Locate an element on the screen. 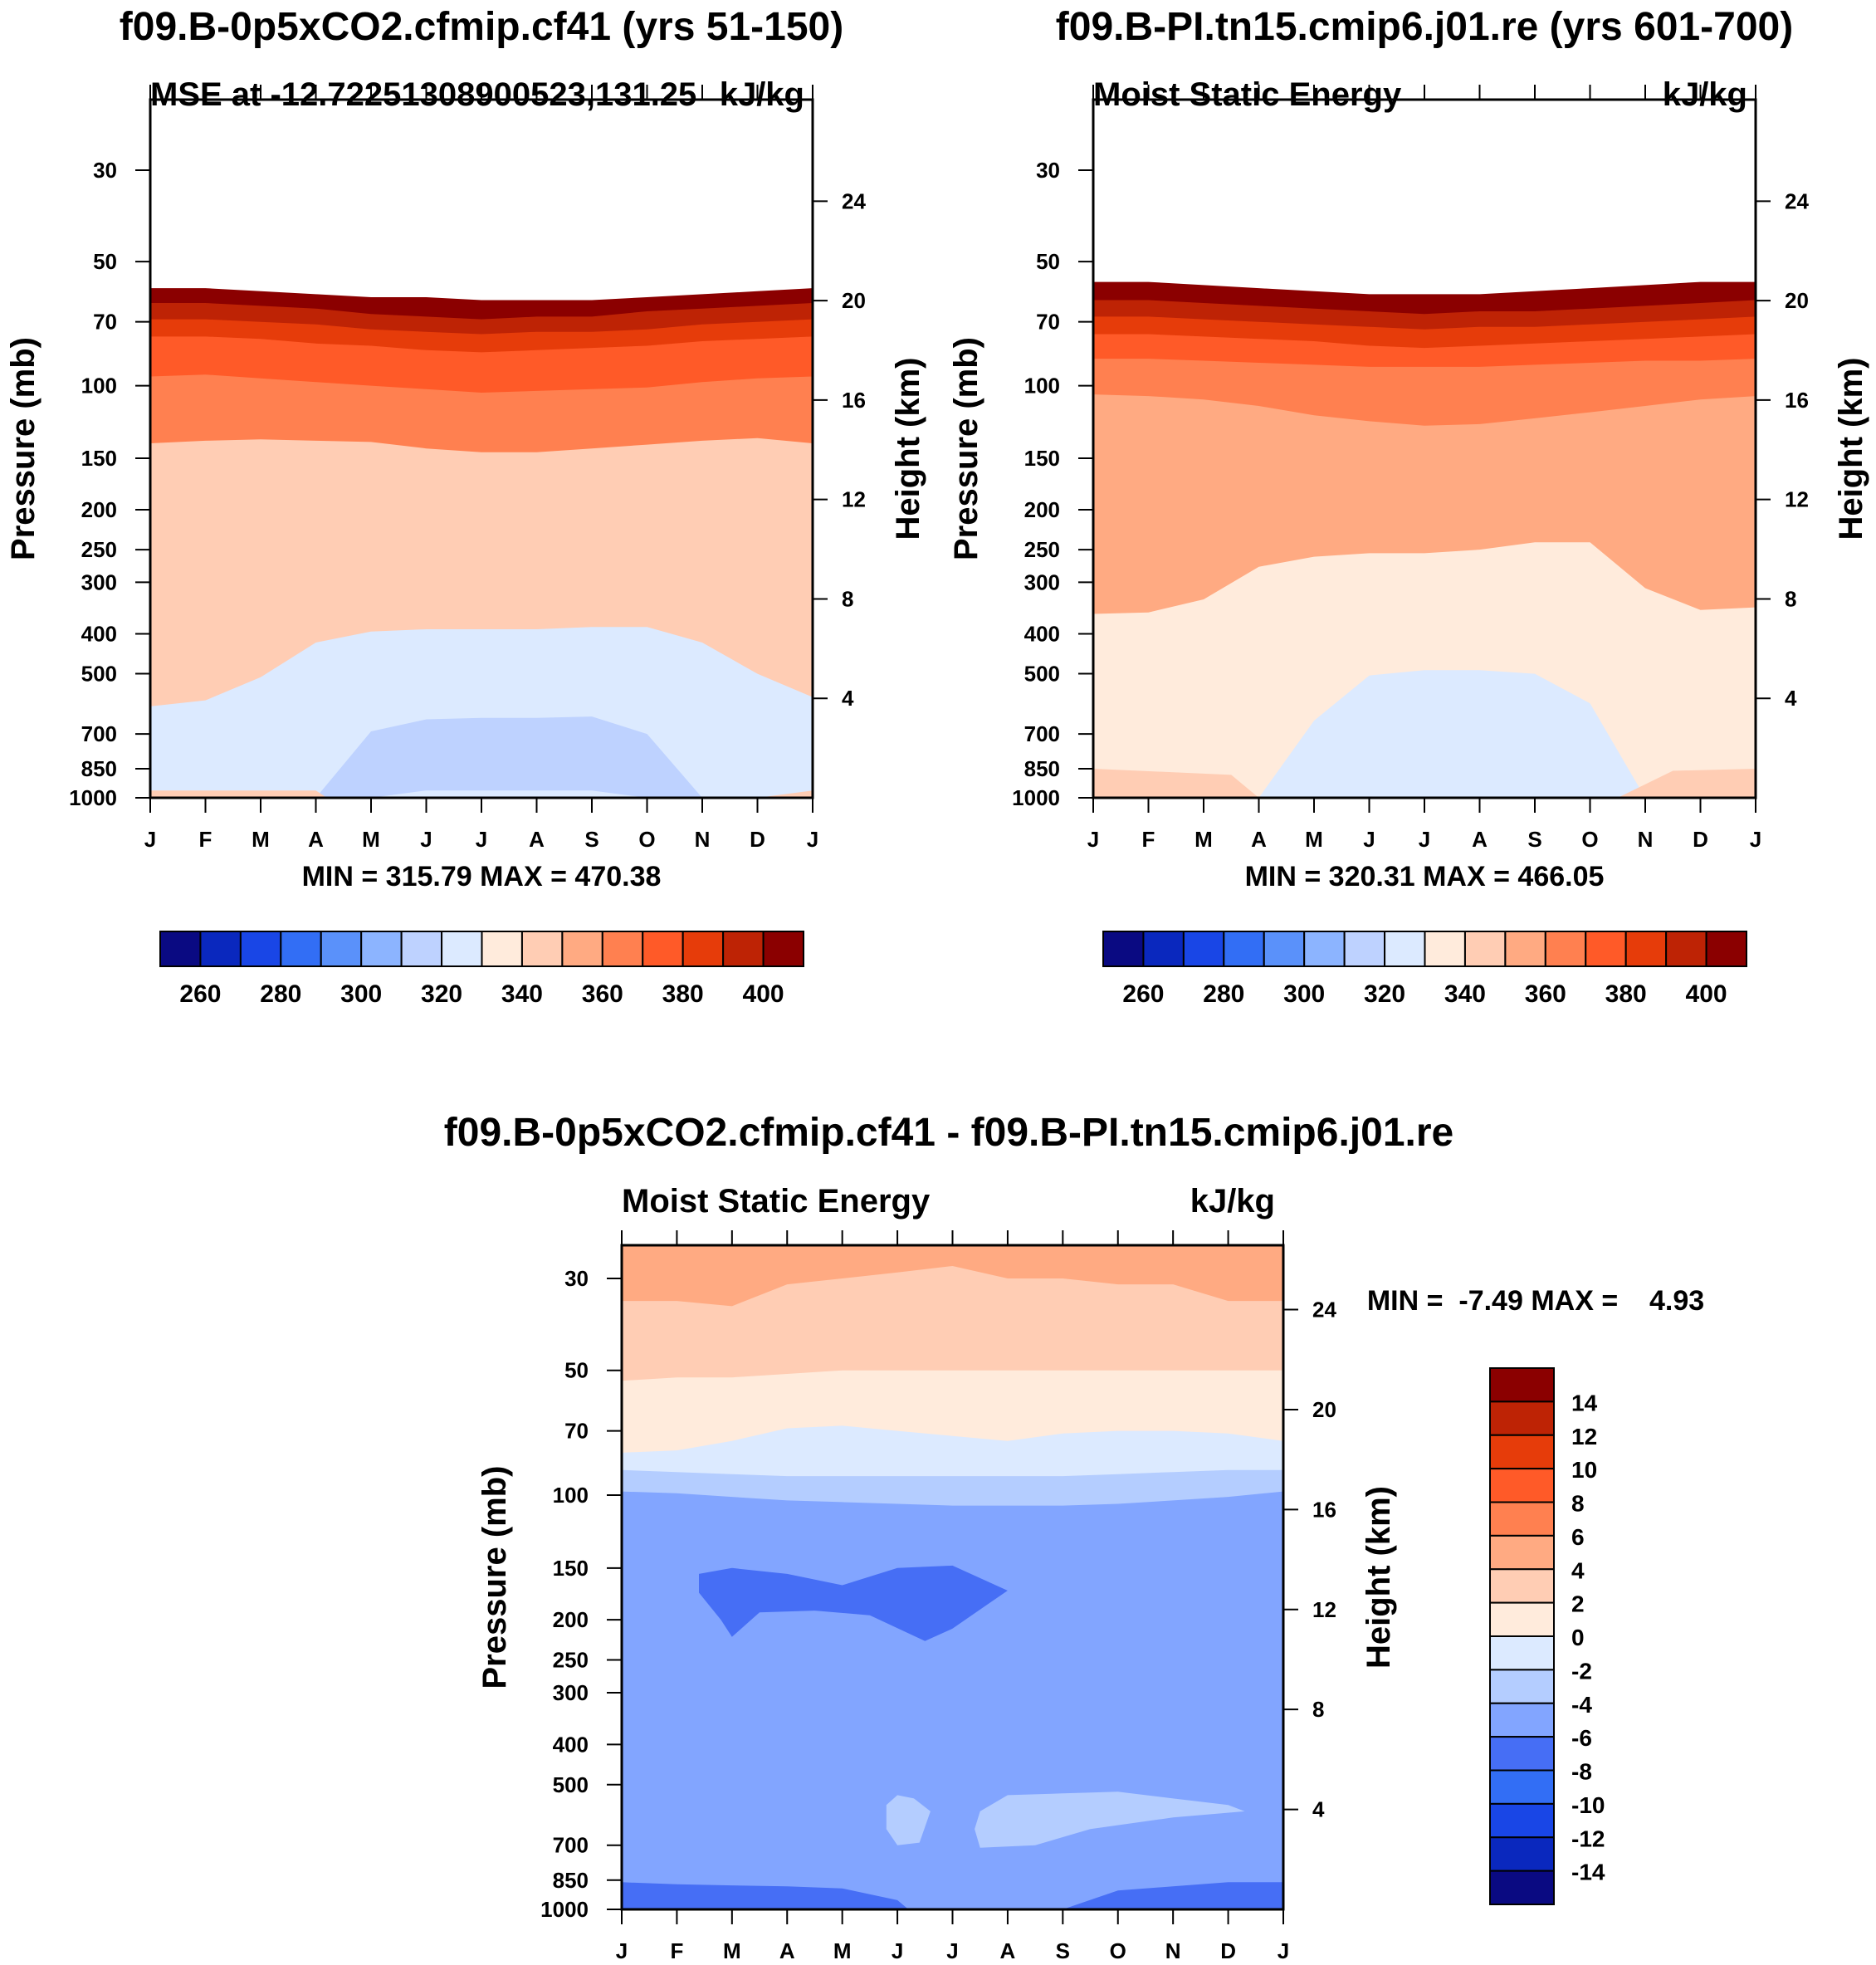 This screenshot has width=1876, height=1965. y-tick-label: 400 is located at coordinates (571, 1744).